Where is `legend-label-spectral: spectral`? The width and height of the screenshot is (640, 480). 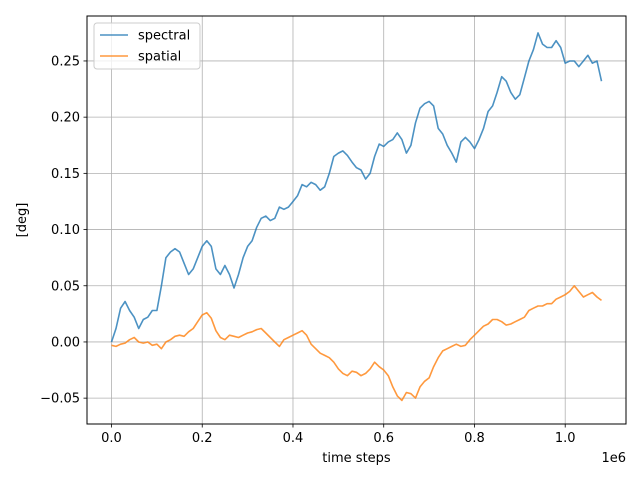
legend-label-spectral: spectral is located at coordinates (164, 36).